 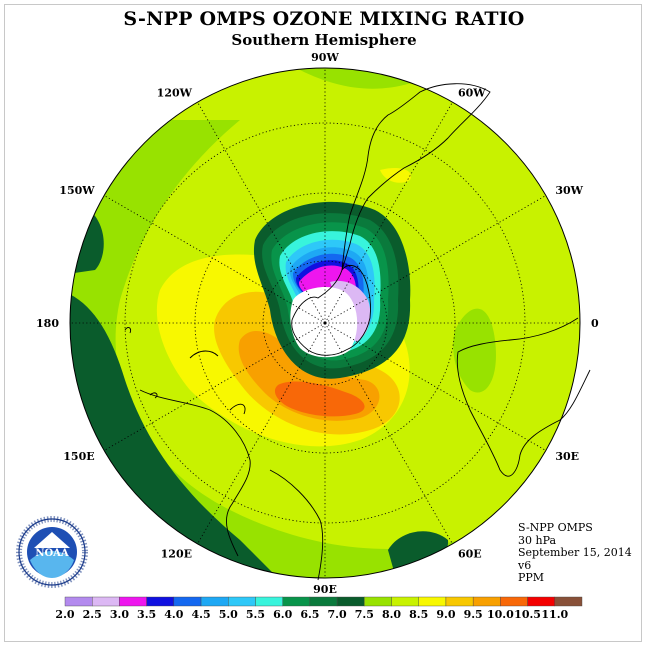 I want to click on contour-10.0, so click(x=319, y=399).